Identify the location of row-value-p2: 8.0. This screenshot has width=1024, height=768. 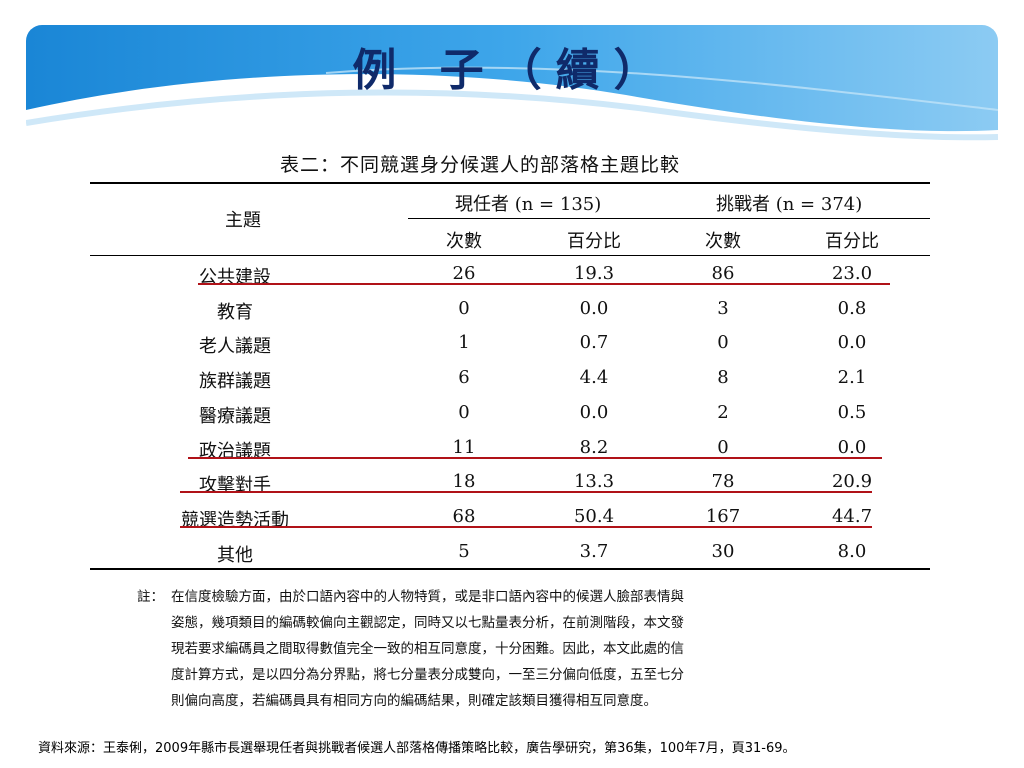
(852, 551).